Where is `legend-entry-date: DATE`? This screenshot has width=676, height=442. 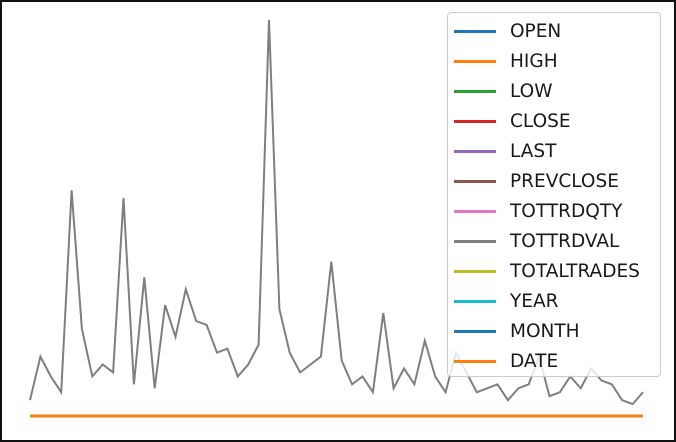 legend-entry-date: DATE is located at coordinates (555, 361).